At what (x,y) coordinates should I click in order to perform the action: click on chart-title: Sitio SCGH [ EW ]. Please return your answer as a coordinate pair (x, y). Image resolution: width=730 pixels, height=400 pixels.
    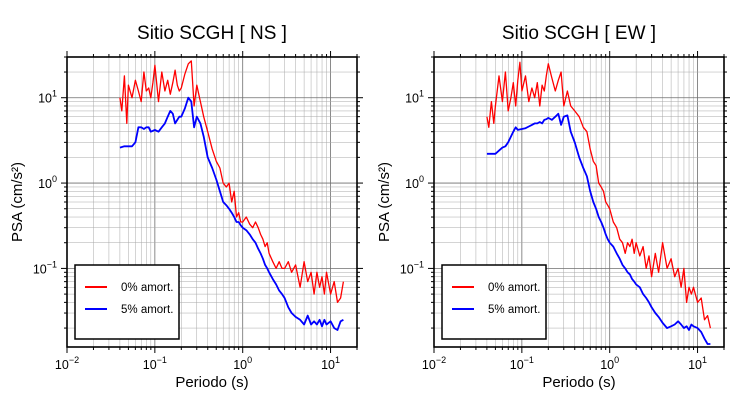
    Looking at the image, I should click on (579, 33).